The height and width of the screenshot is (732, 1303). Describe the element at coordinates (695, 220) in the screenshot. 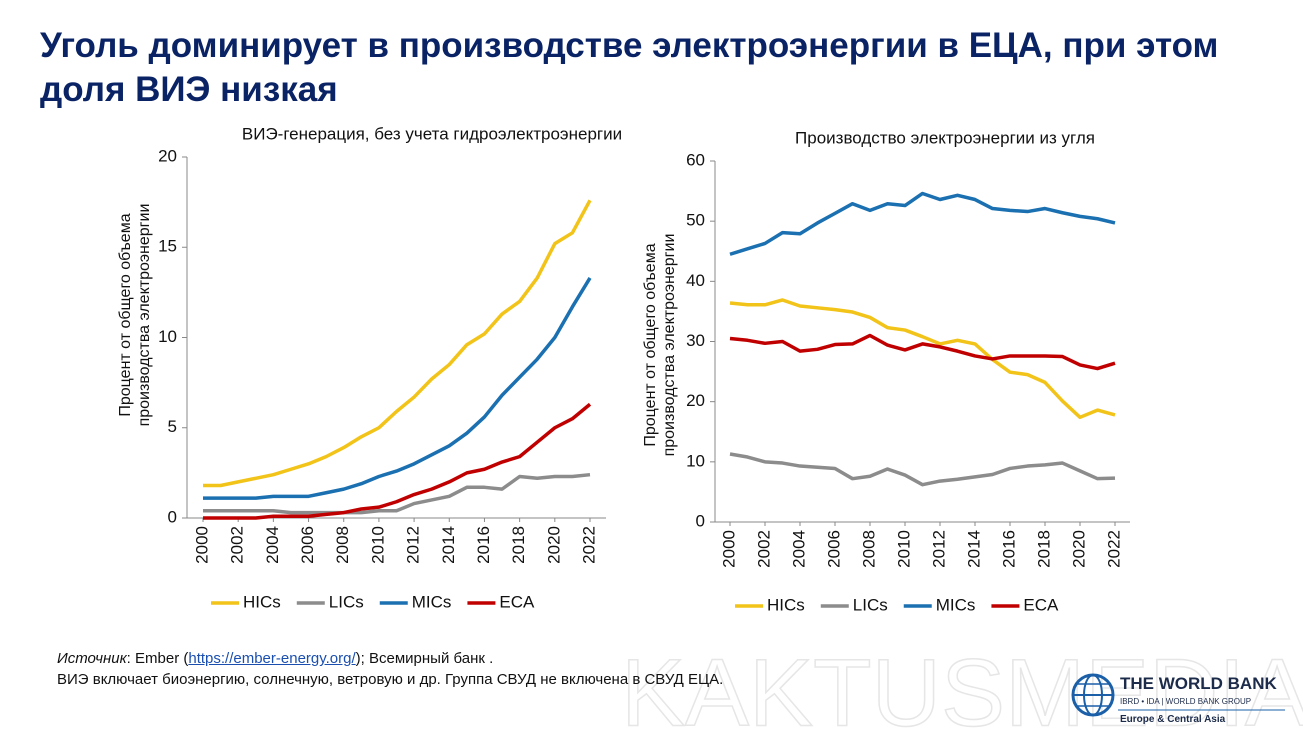

I see `y-tick-label: 50` at that location.